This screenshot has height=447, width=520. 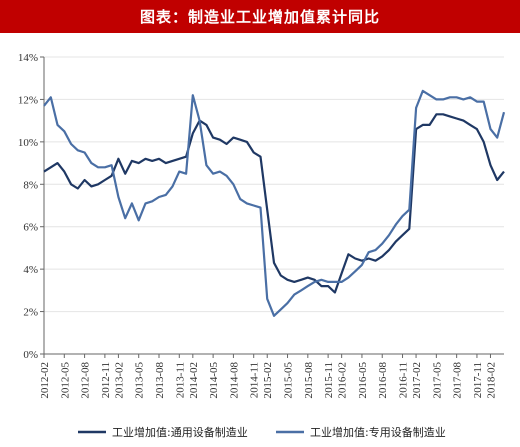 What do you see at coordinates (28, 100) in the screenshot?
I see `y-tick-label: 12%` at bounding box center [28, 100].